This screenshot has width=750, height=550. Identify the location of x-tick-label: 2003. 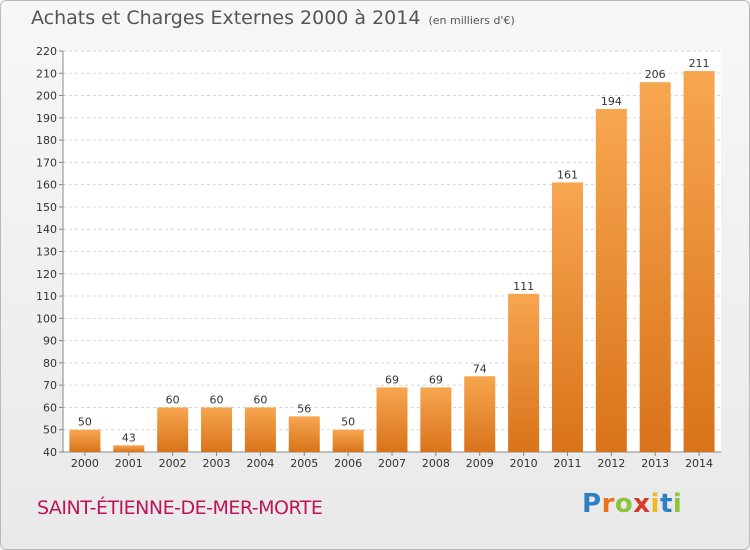
(217, 463).